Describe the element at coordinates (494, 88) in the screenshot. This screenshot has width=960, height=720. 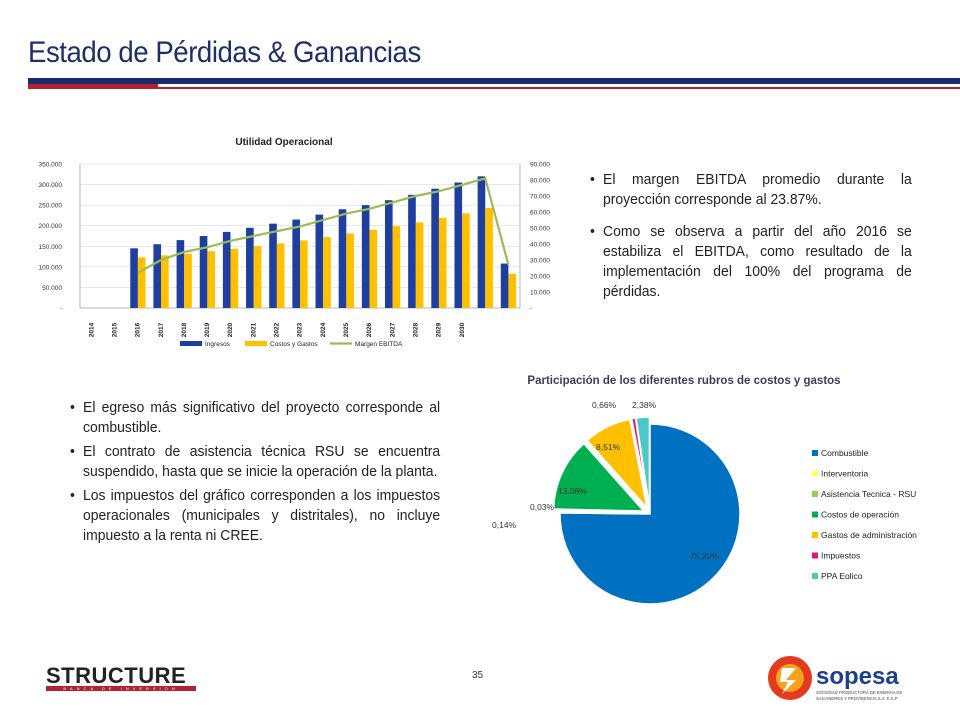
I see `title-rule-red` at that location.